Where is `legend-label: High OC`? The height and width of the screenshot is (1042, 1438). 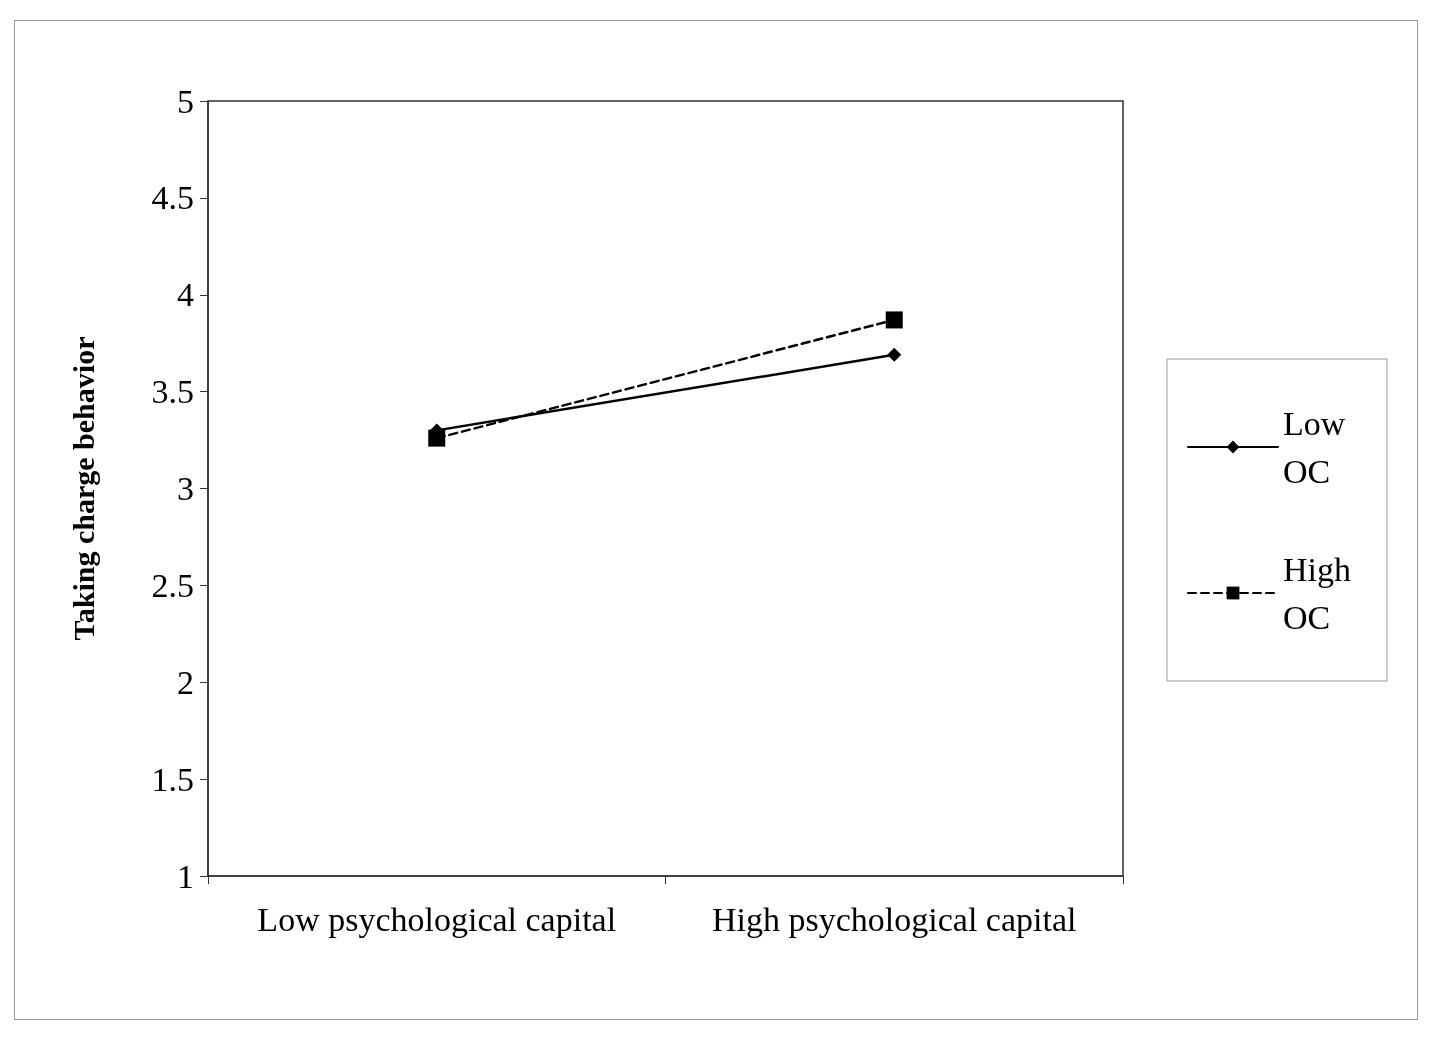
legend-label: High OC is located at coordinates (1321, 593).